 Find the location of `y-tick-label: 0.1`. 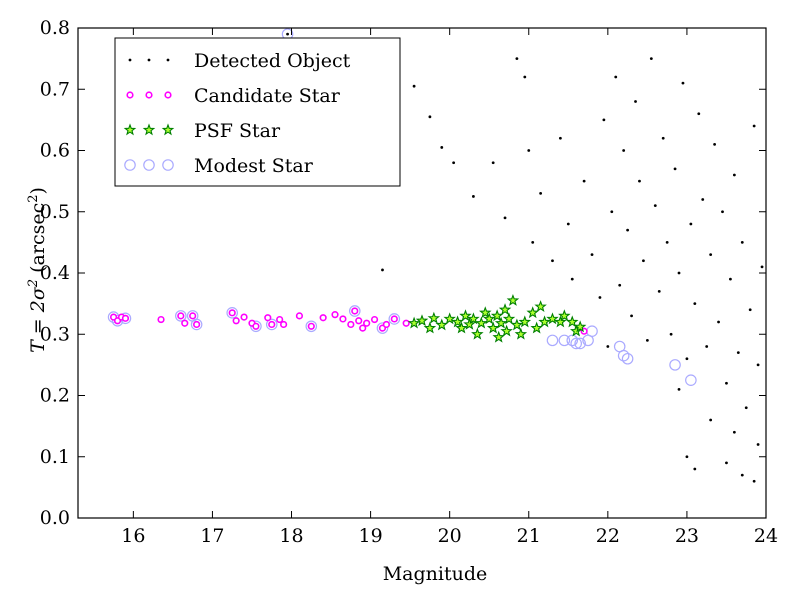

y-tick-label: 0.1 is located at coordinates (55, 457).